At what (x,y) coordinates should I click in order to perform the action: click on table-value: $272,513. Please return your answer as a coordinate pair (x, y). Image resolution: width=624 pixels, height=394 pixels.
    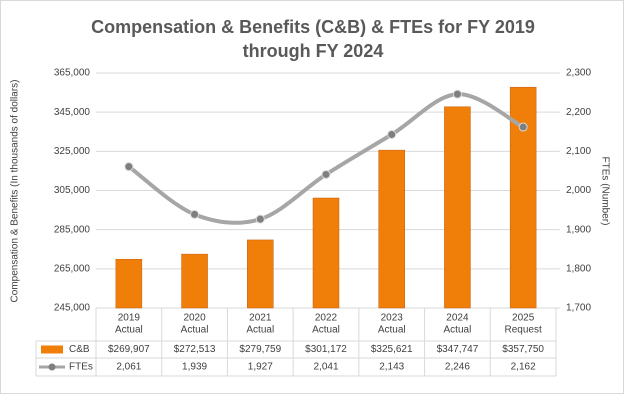
    Looking at the image, I should click on (195, 349).